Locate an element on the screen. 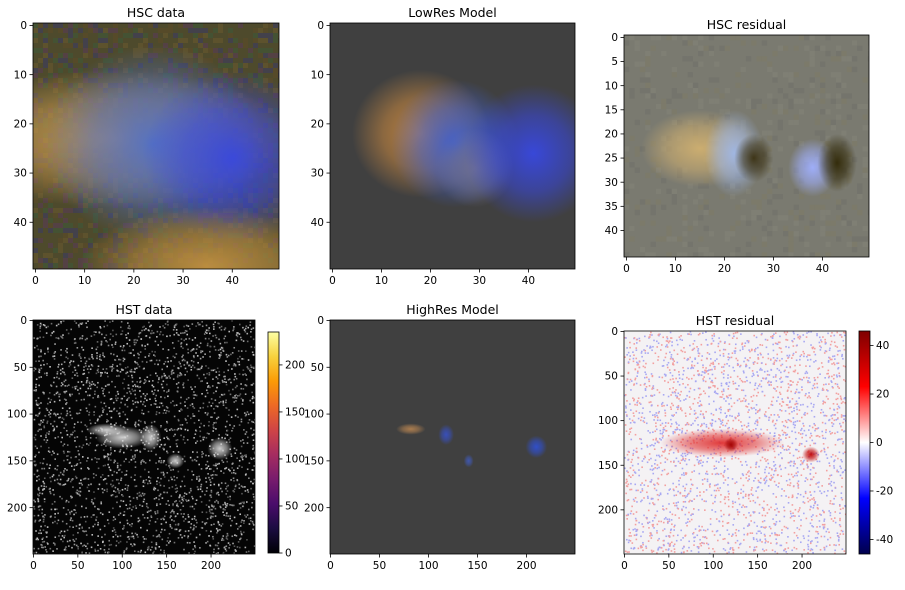 The image size is (905, 590). y-tick-label: 35 is located at coordinates (611, 207).